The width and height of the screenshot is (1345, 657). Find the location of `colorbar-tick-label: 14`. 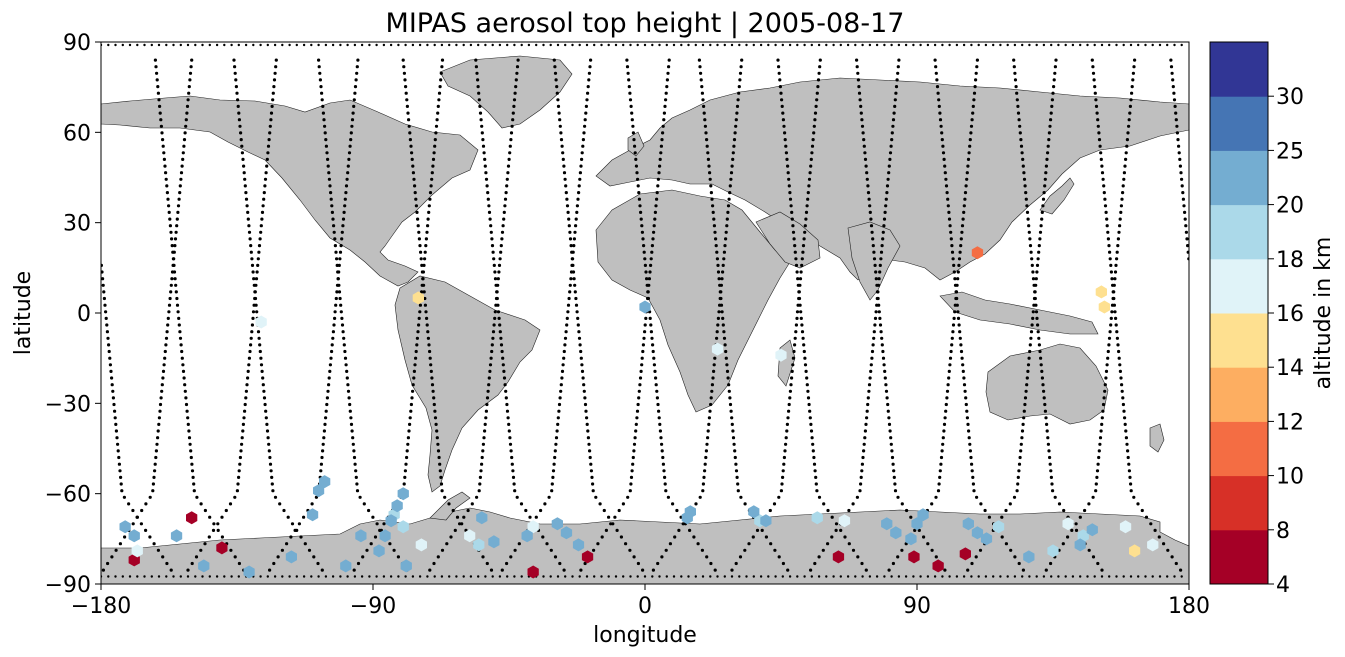

colorbar-tick-label: 14 is located at coordinates (1290, 368).